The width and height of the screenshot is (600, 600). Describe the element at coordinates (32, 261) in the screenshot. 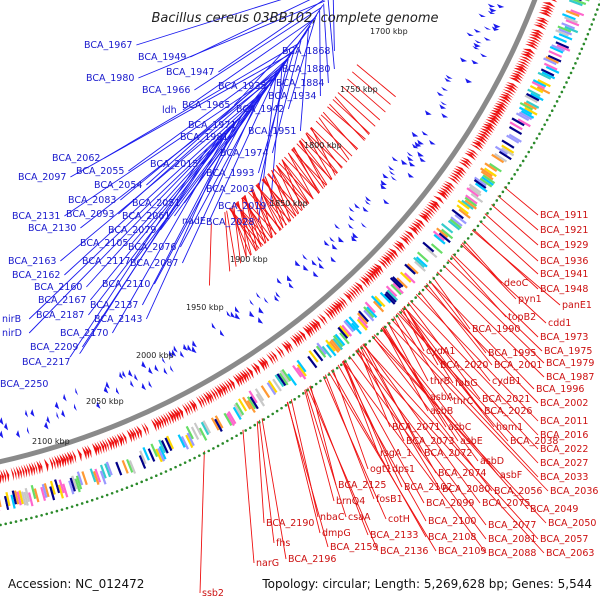

I see `gene-label: BCA_2163` at that location.